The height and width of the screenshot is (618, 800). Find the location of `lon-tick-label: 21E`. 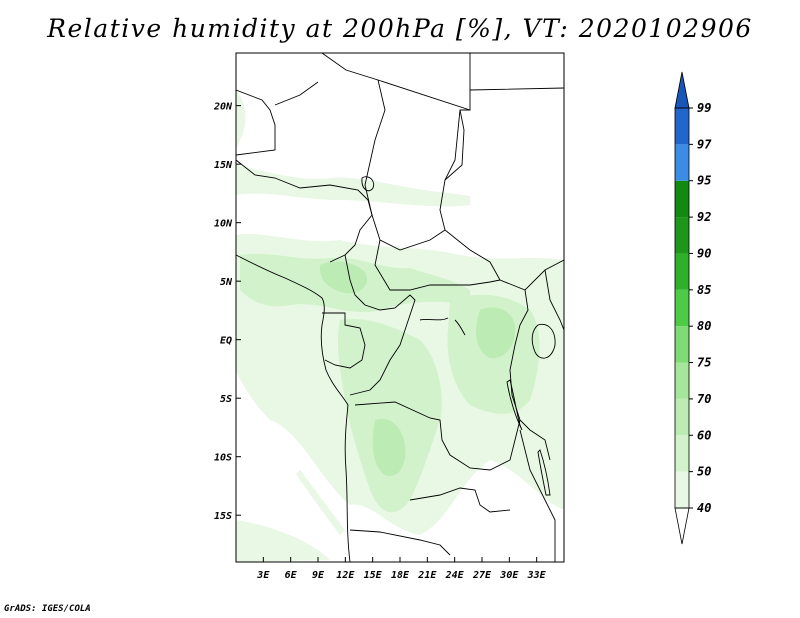

lon-tick-label: 21E is located at coordinates (427, 575).